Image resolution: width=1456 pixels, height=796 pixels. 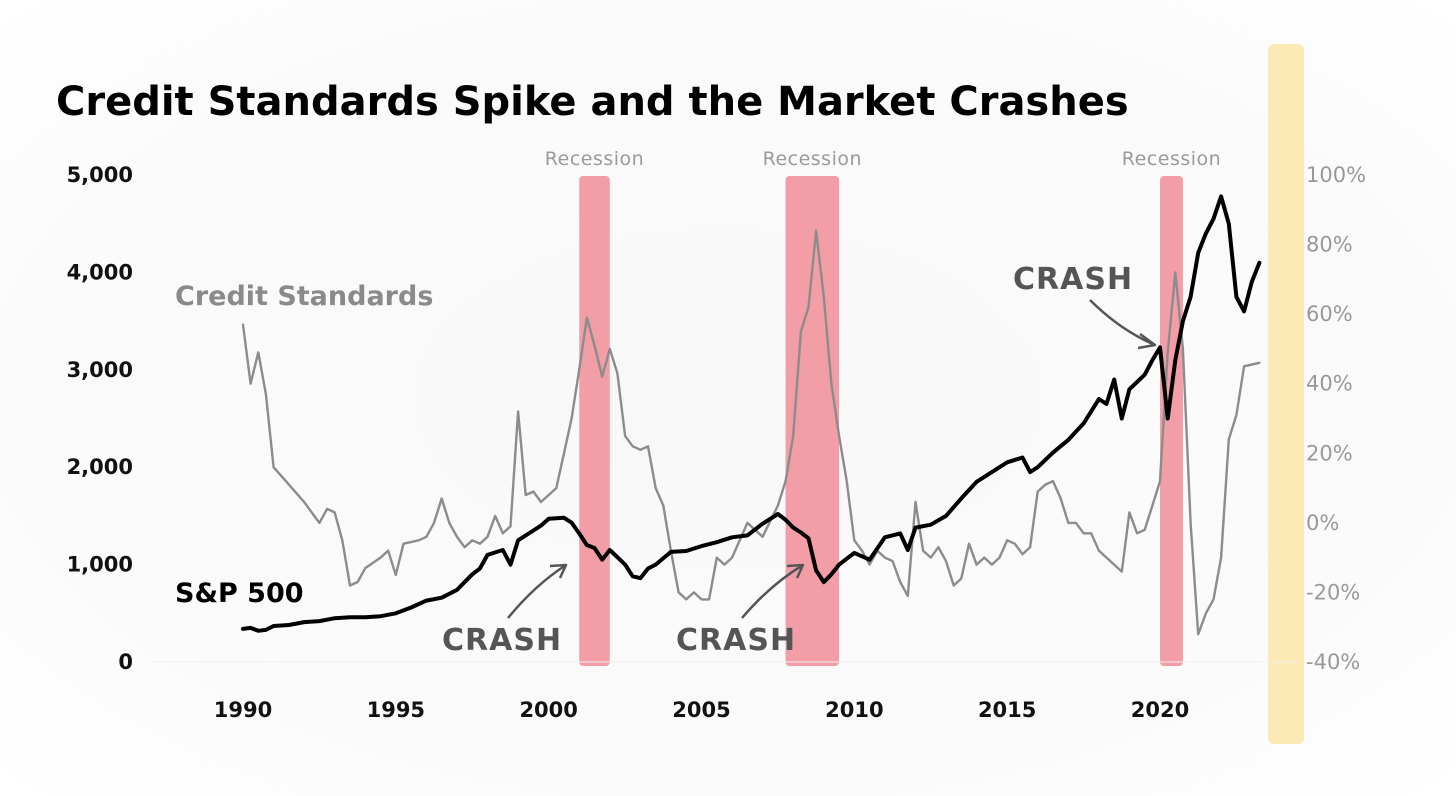 I want to click on y-right-tick: -40%, so click(x=1333, y=662).